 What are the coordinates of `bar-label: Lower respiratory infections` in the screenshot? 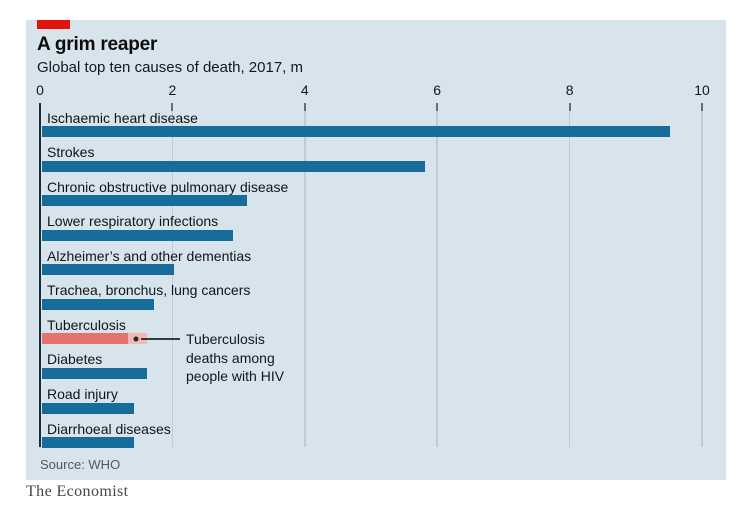 It's located at (133, 221).